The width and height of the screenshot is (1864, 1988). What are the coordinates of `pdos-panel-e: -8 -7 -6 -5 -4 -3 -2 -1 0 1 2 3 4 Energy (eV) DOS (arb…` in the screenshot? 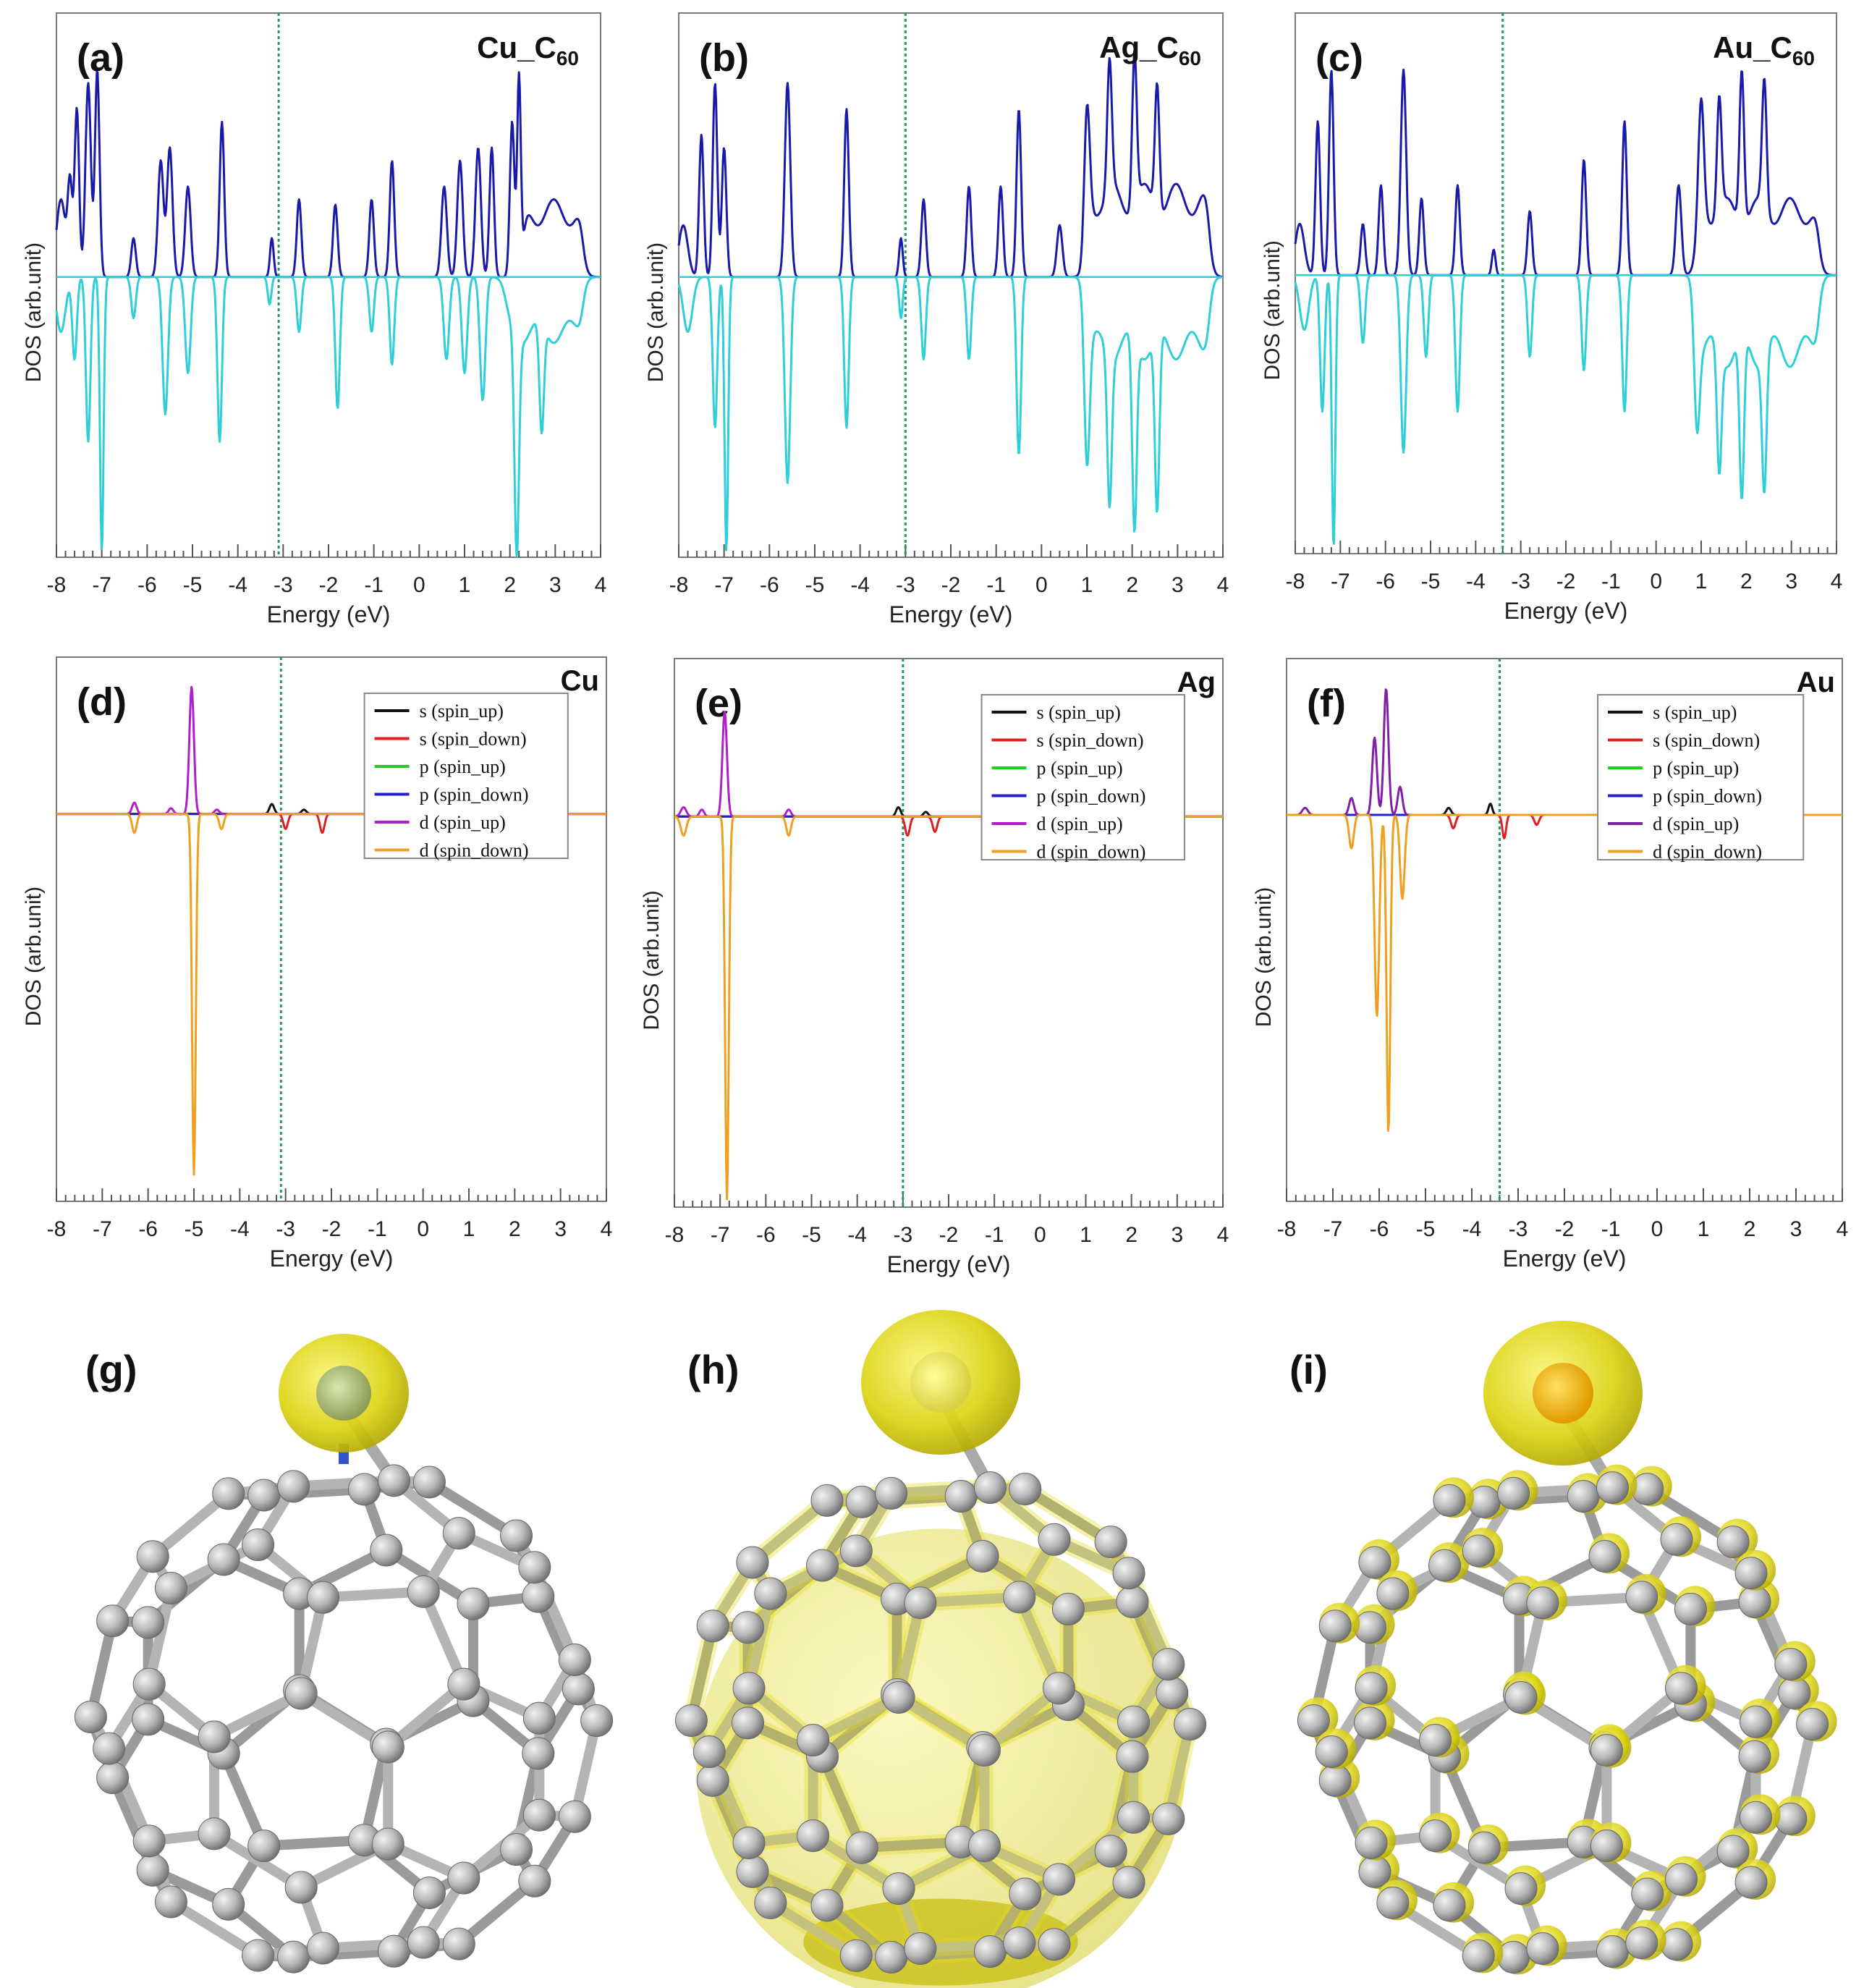 It's located at (934, 967).